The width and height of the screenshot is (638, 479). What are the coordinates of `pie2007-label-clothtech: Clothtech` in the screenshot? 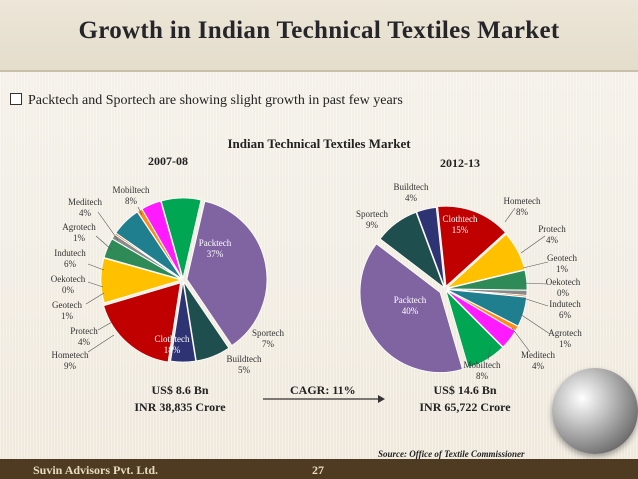 It's located at (172, 339).